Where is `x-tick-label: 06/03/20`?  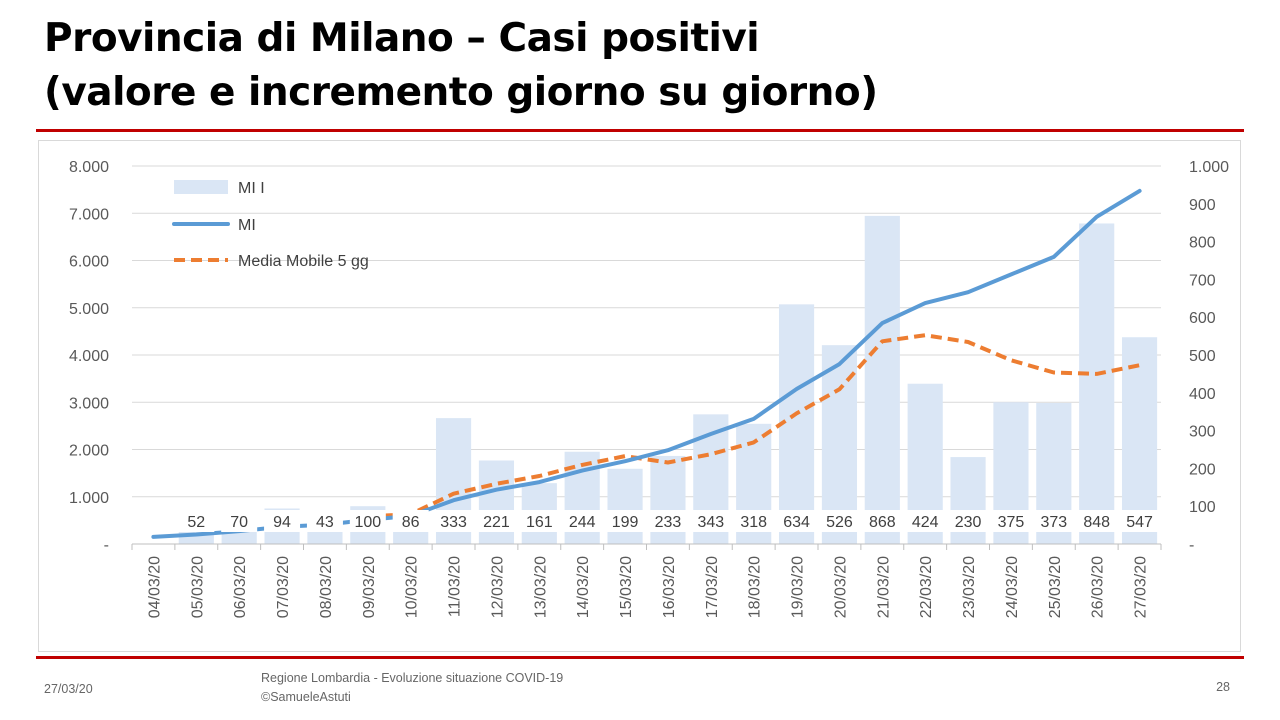 x-tick-label: 06/03/20 is located at coordinates (240, 587).